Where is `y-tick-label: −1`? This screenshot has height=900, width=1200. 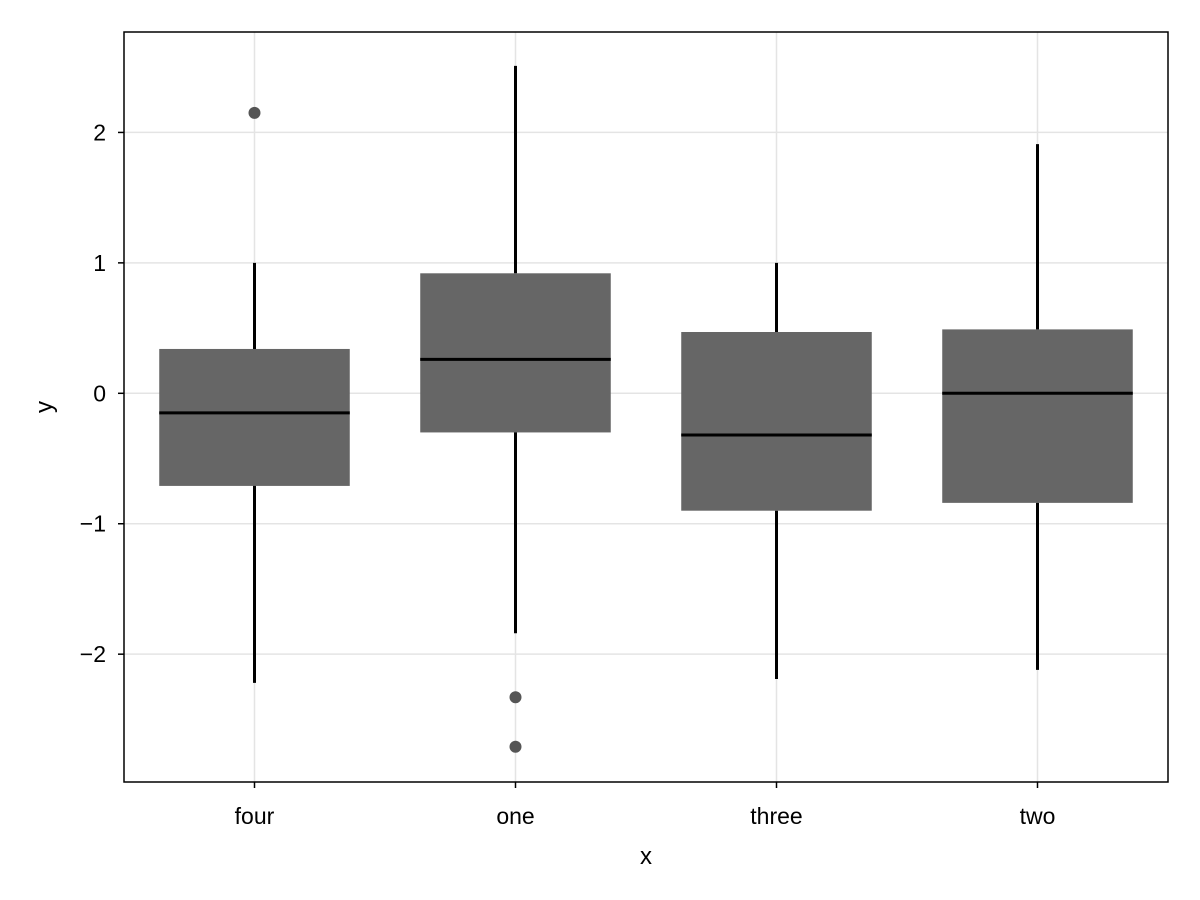 y-tick-label: −1 is located at coordinates (93, 524).